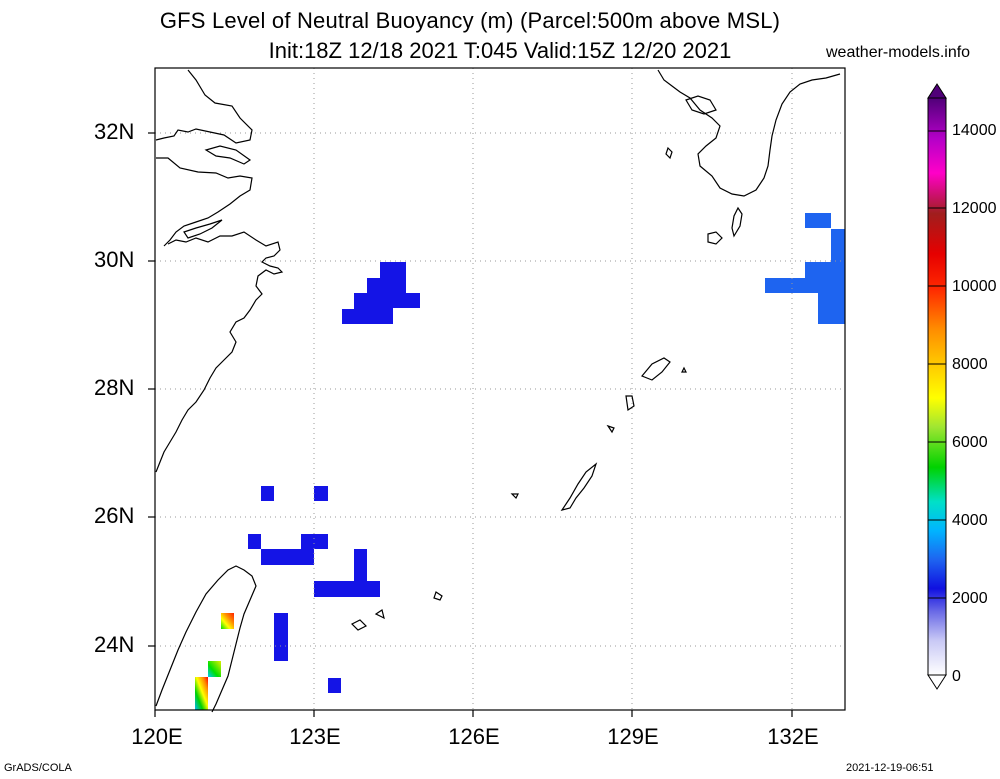 Image resolution: width=1000 pixels, height=779 pixels. What do you see at coordinates (114, 387) in the screenshot?
I see `lat-tick-28n: 28N` at bounding box center [114, 387].